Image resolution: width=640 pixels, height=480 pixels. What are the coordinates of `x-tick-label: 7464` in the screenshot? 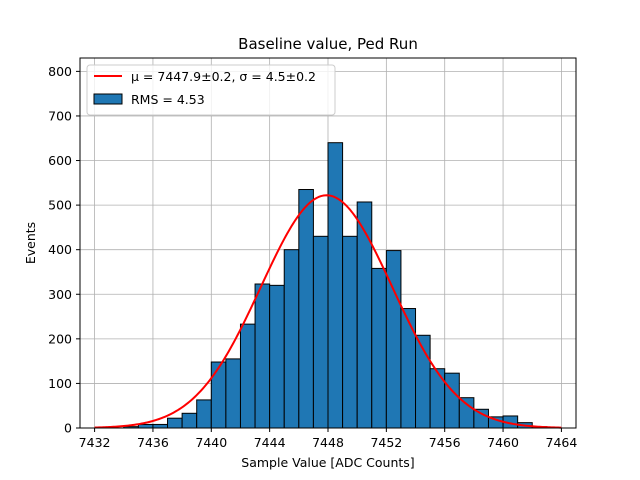 It's located at (562, 442).